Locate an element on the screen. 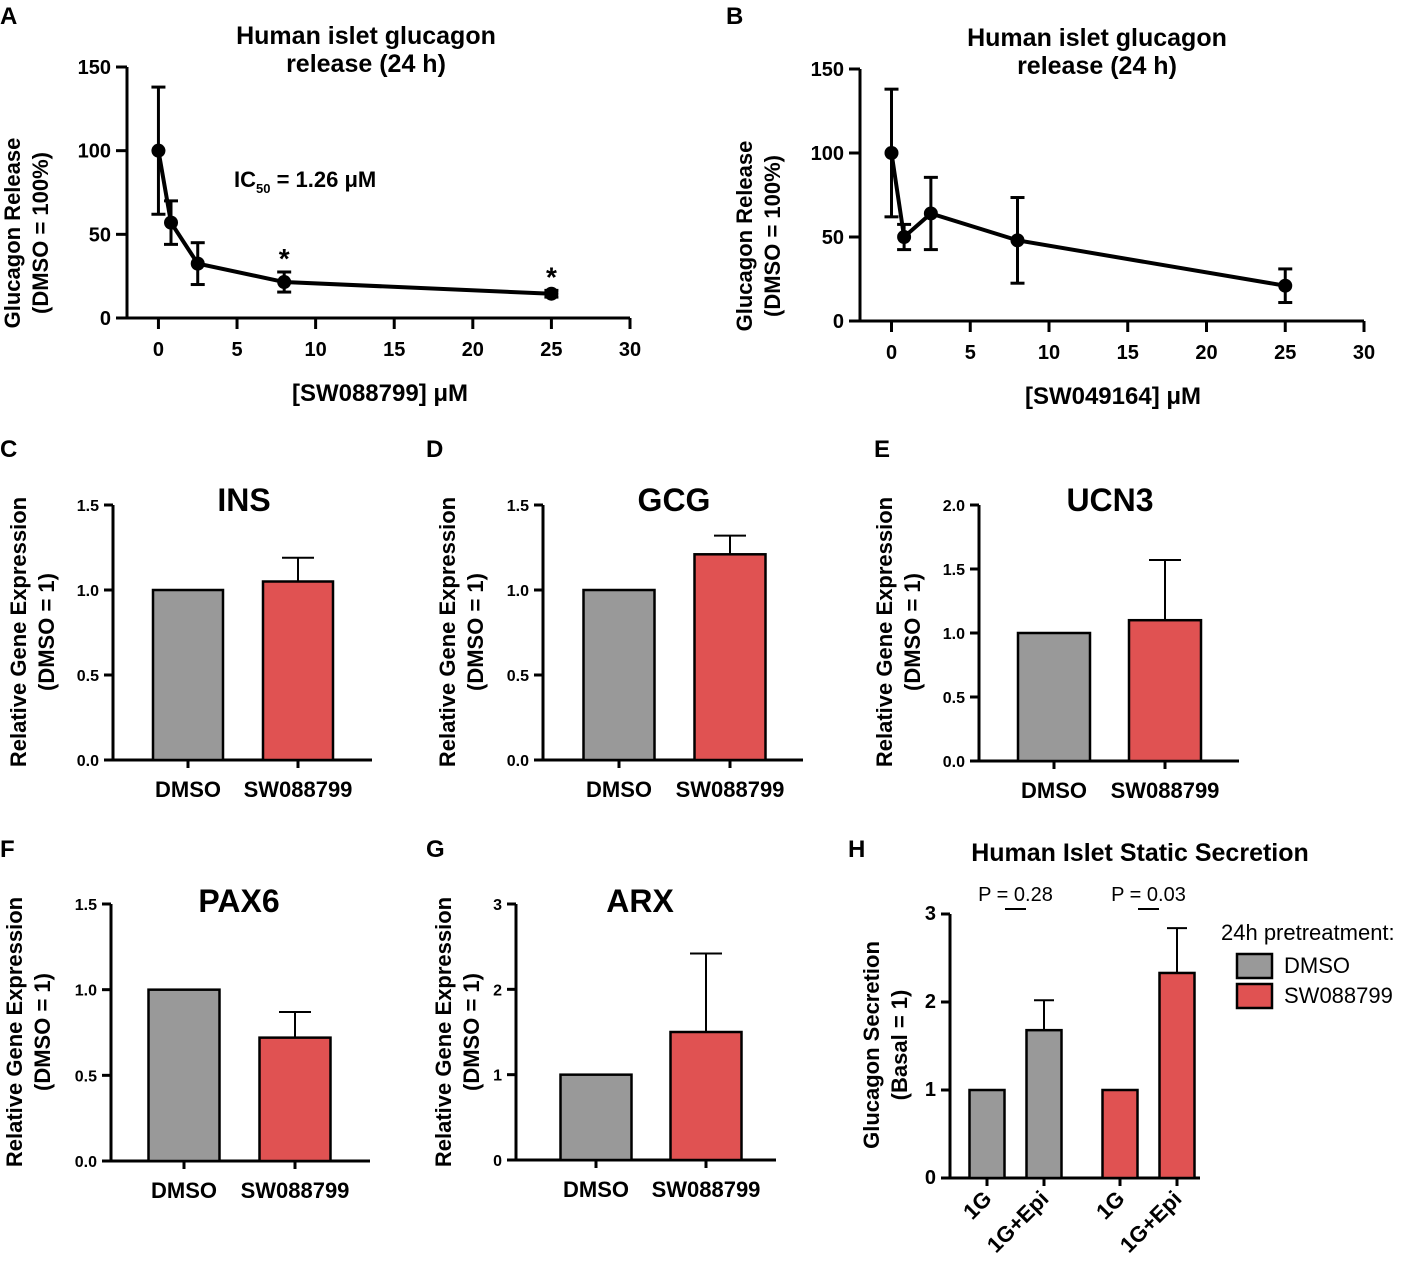 The height and width of the screenshot is (1269, 1418). chart-h-ylabel-line-2: (Basal = 1) is located at coordinates (899, 1045).